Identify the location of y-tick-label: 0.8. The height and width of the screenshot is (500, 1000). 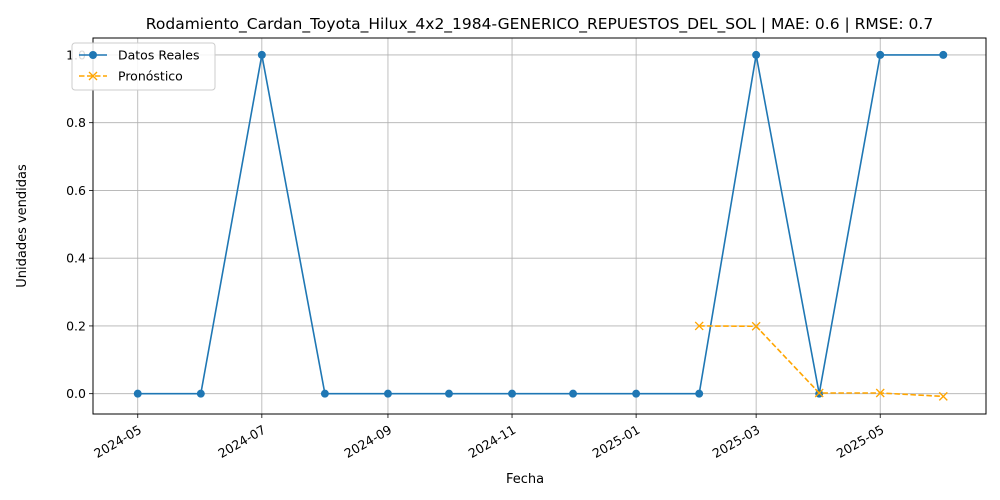
(76, 122).